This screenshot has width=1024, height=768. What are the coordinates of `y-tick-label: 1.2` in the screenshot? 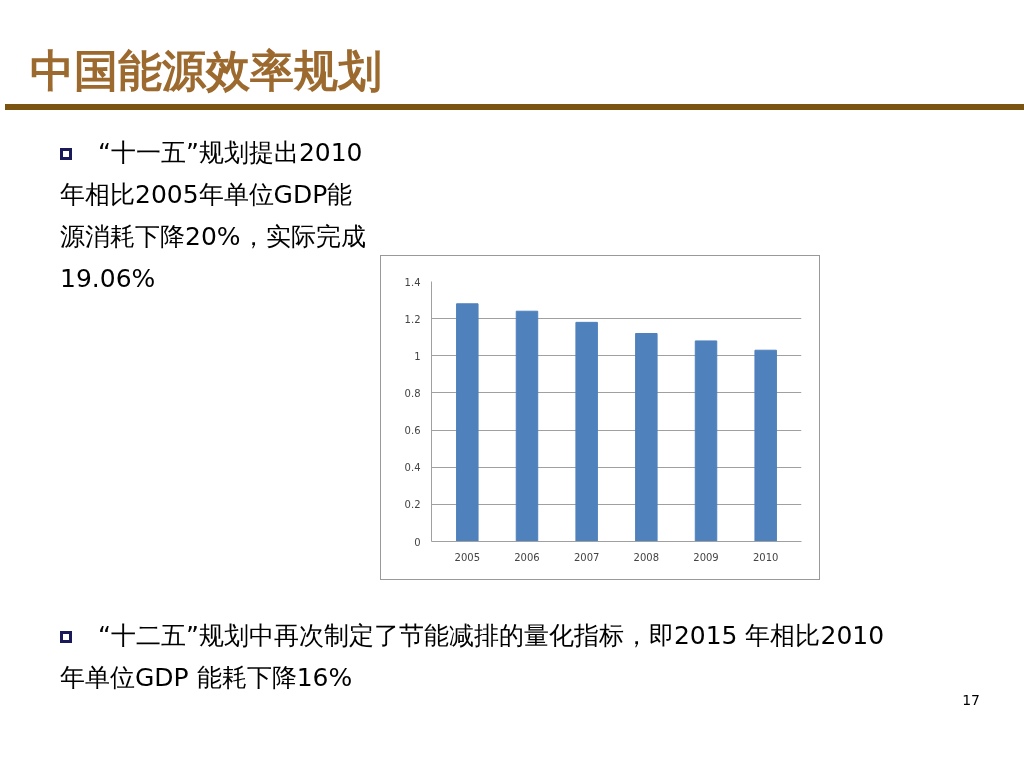 It's located at (412, 319).